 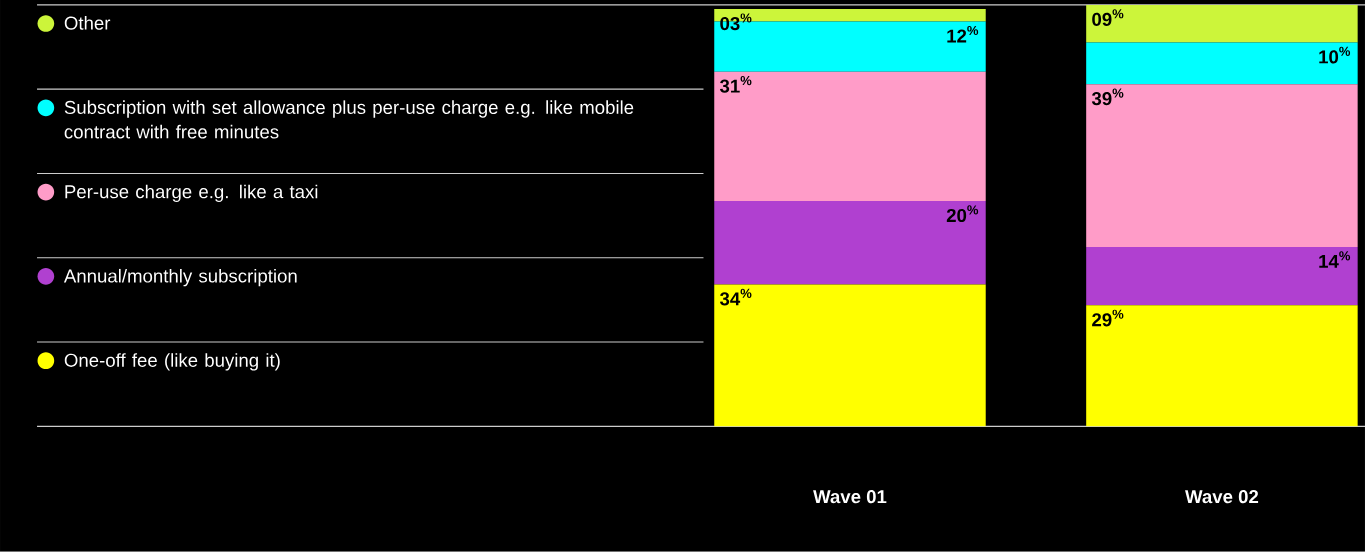 What do you see at coordinates (87, 23) in the screenshot?
I see `legend-label: Other` at bounding box center [87, 23].